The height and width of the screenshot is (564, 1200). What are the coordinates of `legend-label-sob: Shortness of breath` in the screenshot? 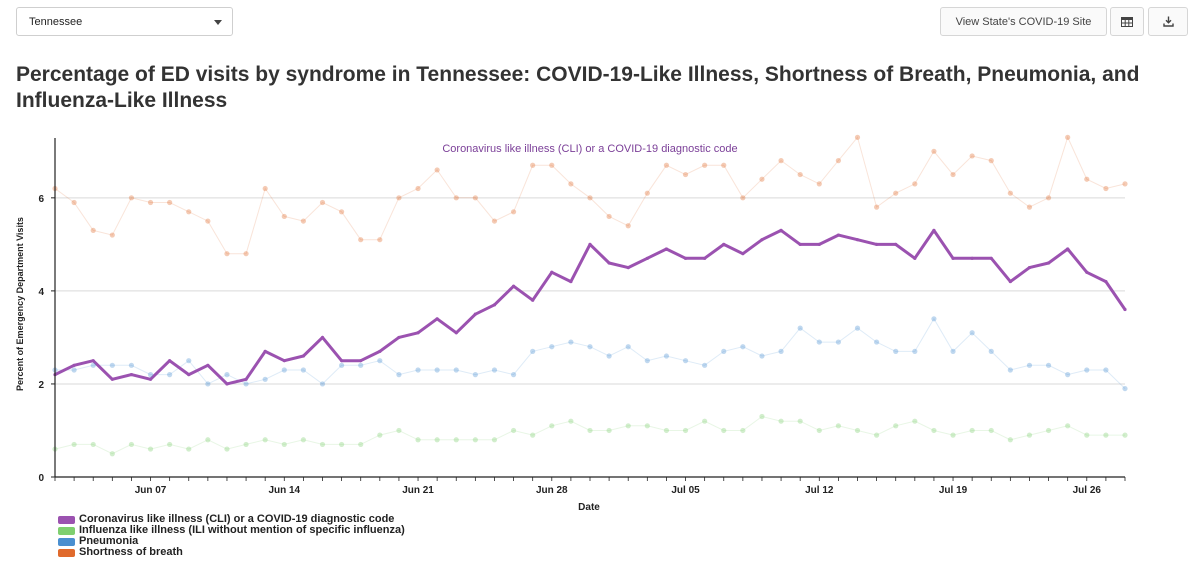 It's located at (131, 552).